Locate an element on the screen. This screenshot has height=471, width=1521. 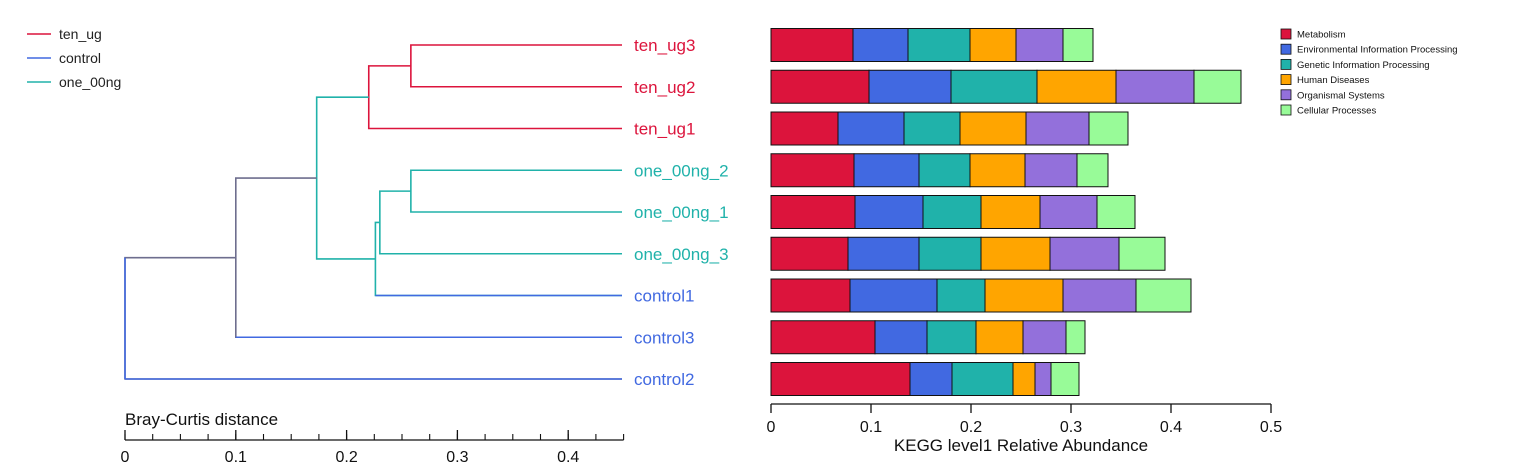
leaf-label: ten_ug2 is located at coordinates (664, 87).